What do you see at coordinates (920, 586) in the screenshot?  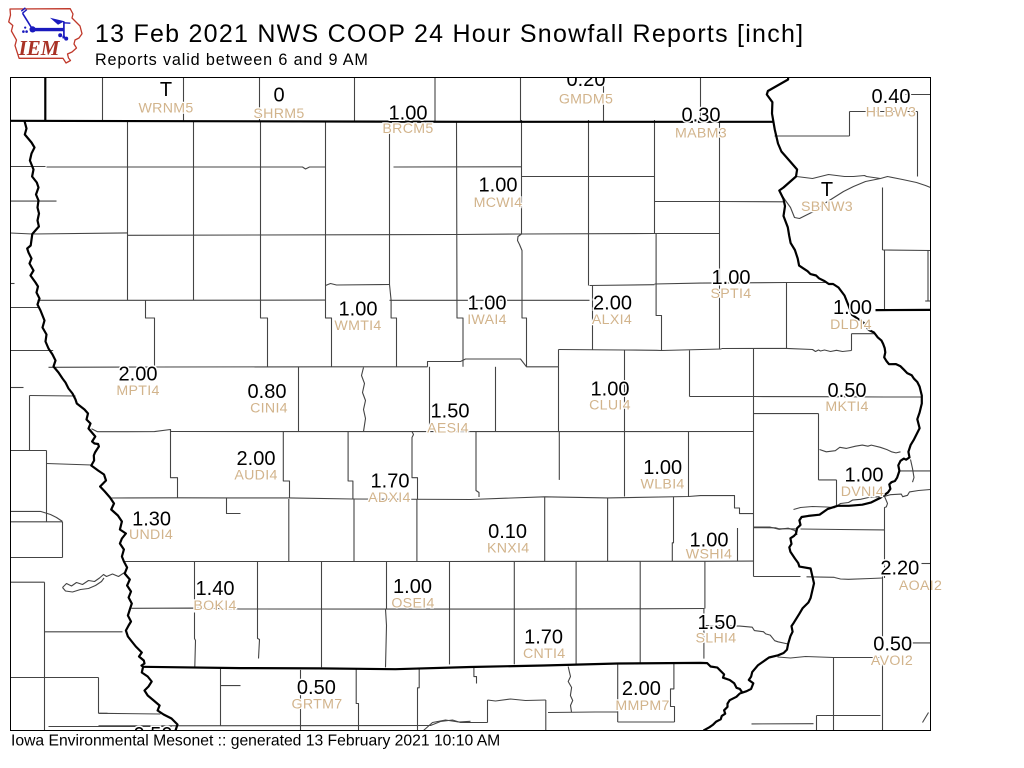 I see `svg-text: AOAI2` at bounding box center [920, 586].